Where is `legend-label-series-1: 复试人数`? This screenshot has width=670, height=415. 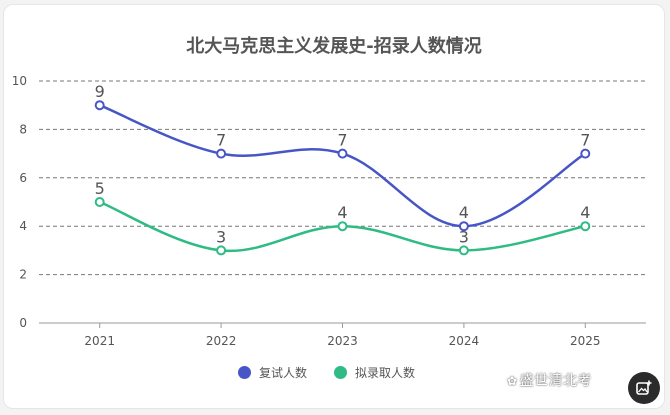 legend-label-series-1: 复试人数 is located at coordinates (283, 373).